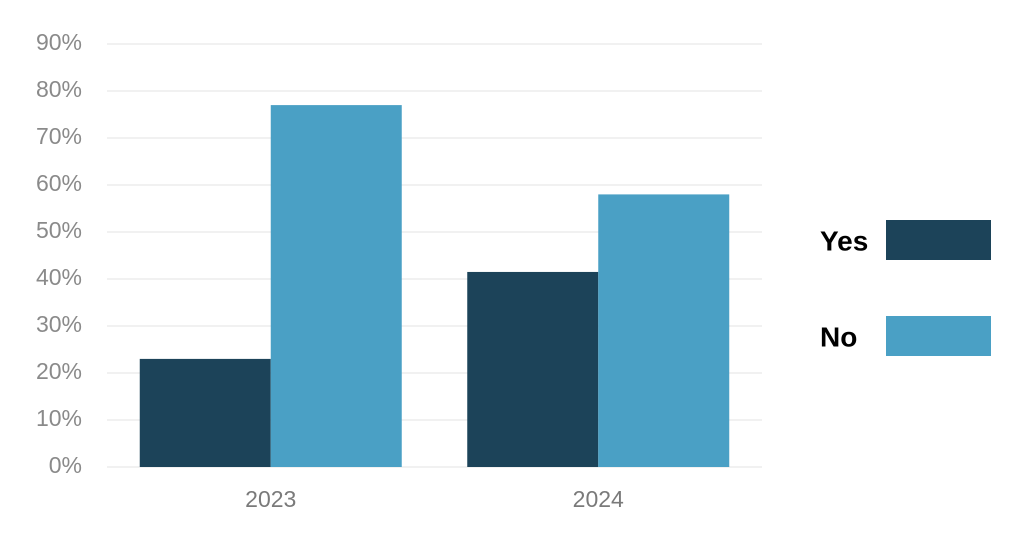 This screenshot has height=548, width=1024. What do you see at coordinates (270, 499) in the screenshot?
I see `x-tick-label: 2023` at bounding box center [270, 499].